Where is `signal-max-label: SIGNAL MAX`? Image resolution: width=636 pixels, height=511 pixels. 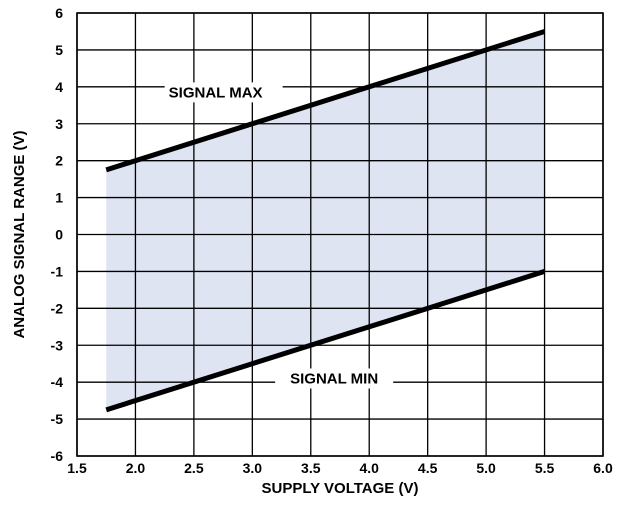 signal-max-label: SIGNAL MAX is located at coordinates (216, 92).